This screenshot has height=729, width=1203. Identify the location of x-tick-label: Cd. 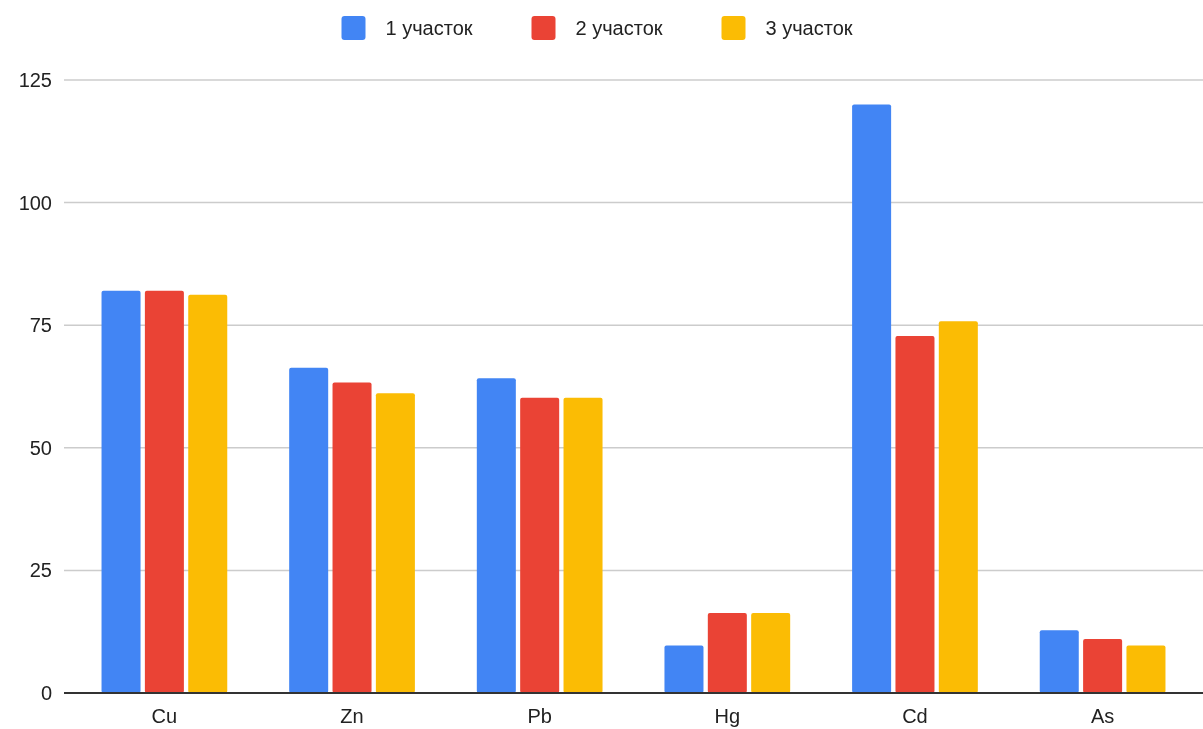
(915, 716).